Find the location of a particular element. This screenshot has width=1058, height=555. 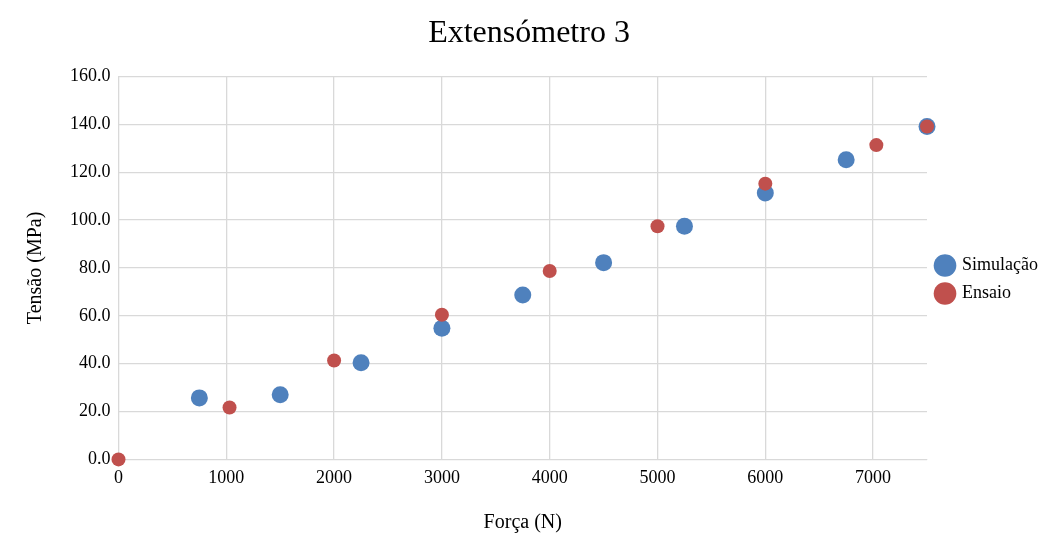

y-tick-label: 80.0 is located at coordinates (95, 266).